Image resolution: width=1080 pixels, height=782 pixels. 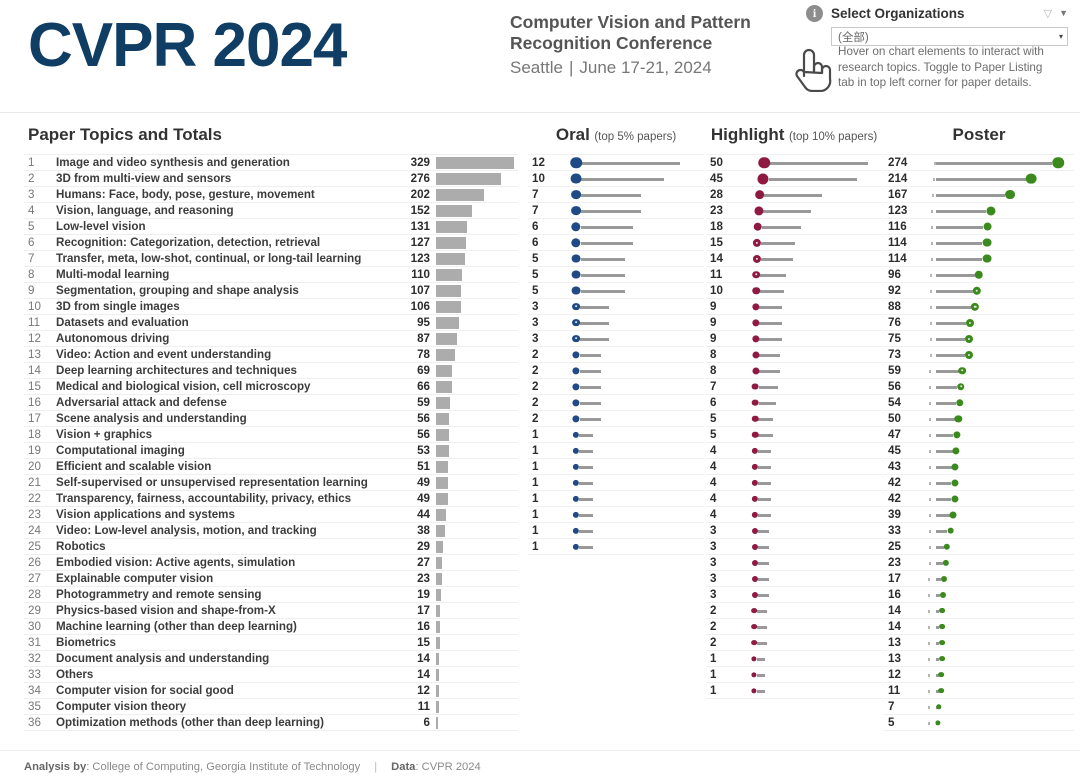 What do you see at coordinates (794, 194) in the screenshot?
I see `table-row: 28` at bounding box center [794, 194].